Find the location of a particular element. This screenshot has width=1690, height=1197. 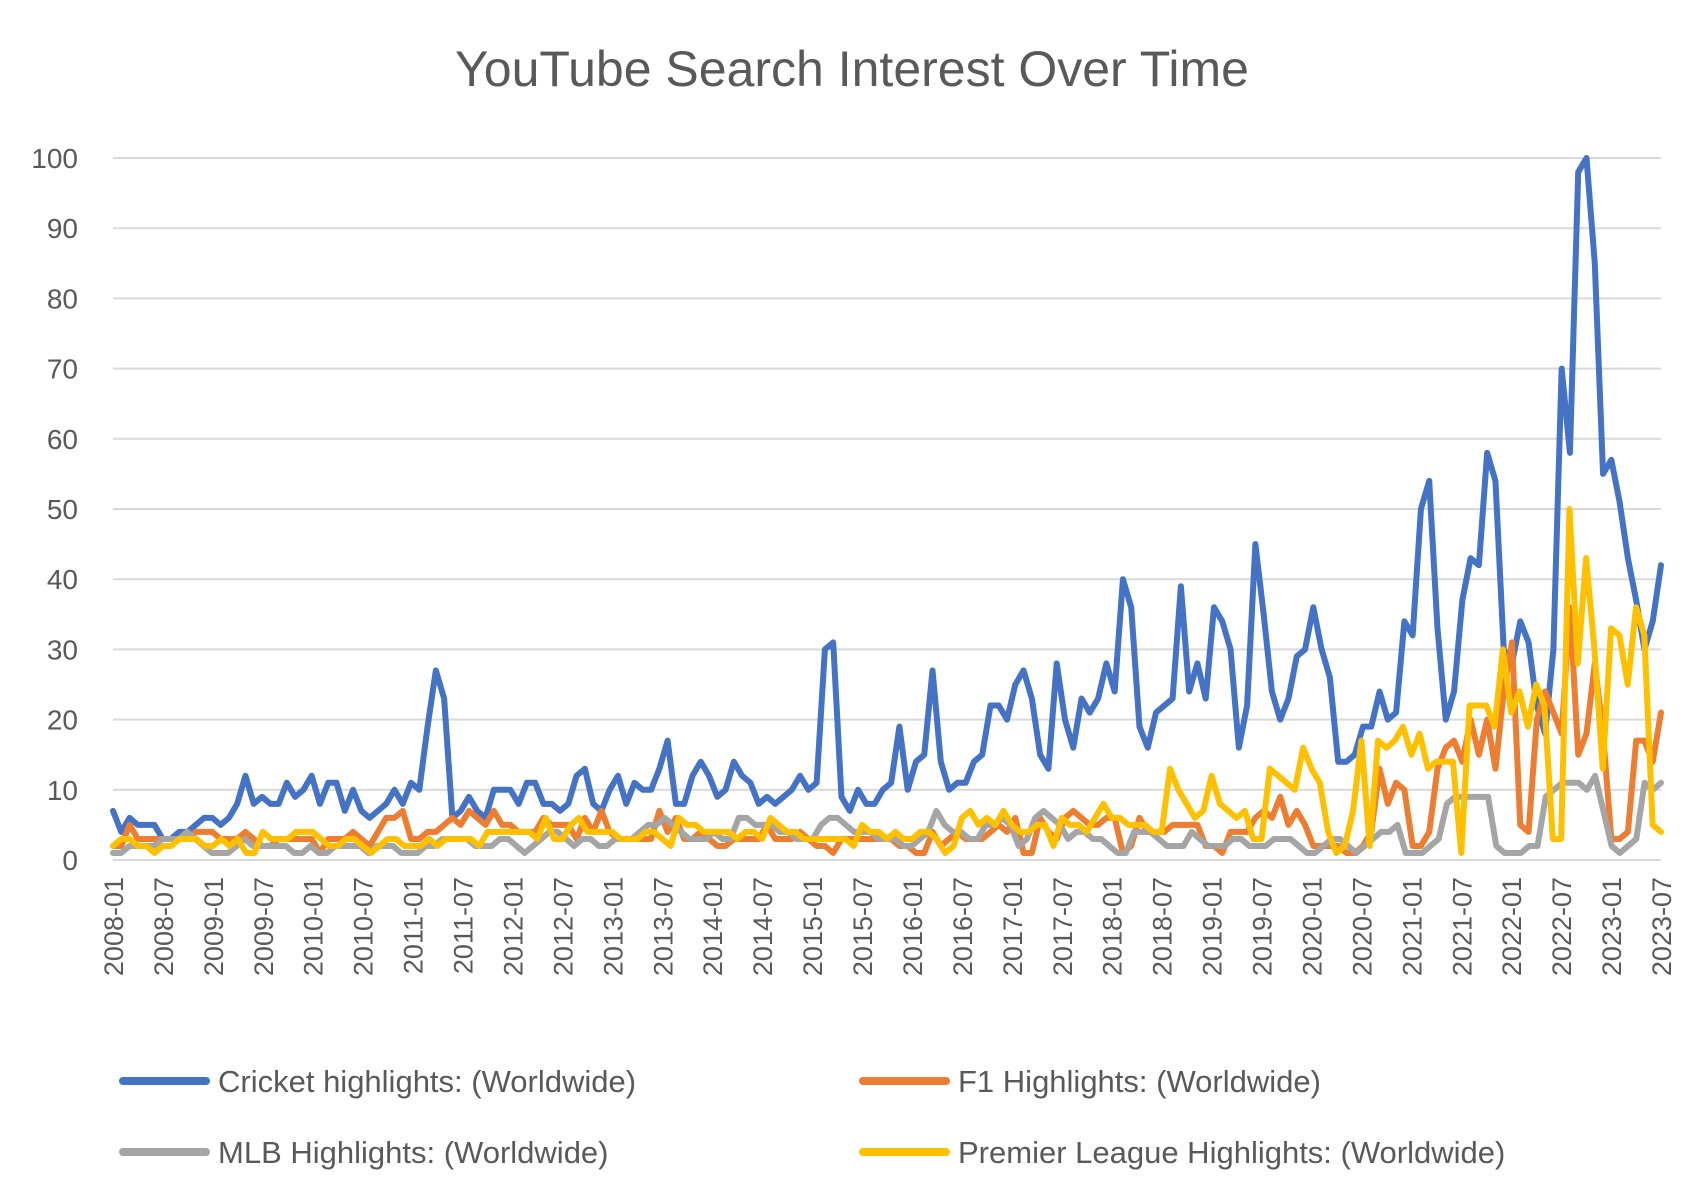

x-tick-label: 2009-07 is located at coordinates (264, 926).